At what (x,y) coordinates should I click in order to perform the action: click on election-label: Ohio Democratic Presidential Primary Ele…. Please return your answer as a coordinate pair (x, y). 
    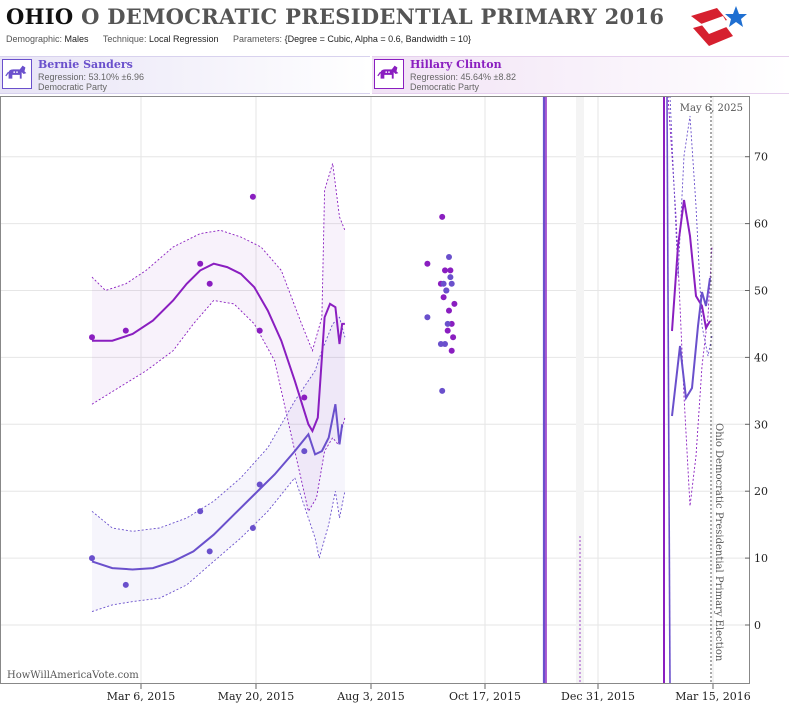
    Looking at the image, I should click on (718, 542).